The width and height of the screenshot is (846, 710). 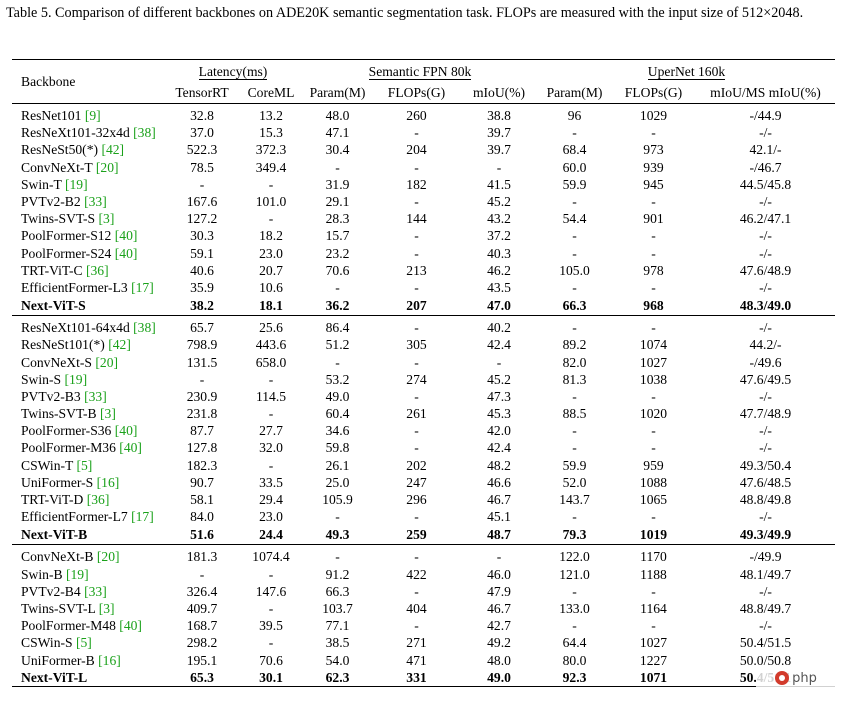 I want to click on value-cell: 25.6, so click(x=271, y=328).